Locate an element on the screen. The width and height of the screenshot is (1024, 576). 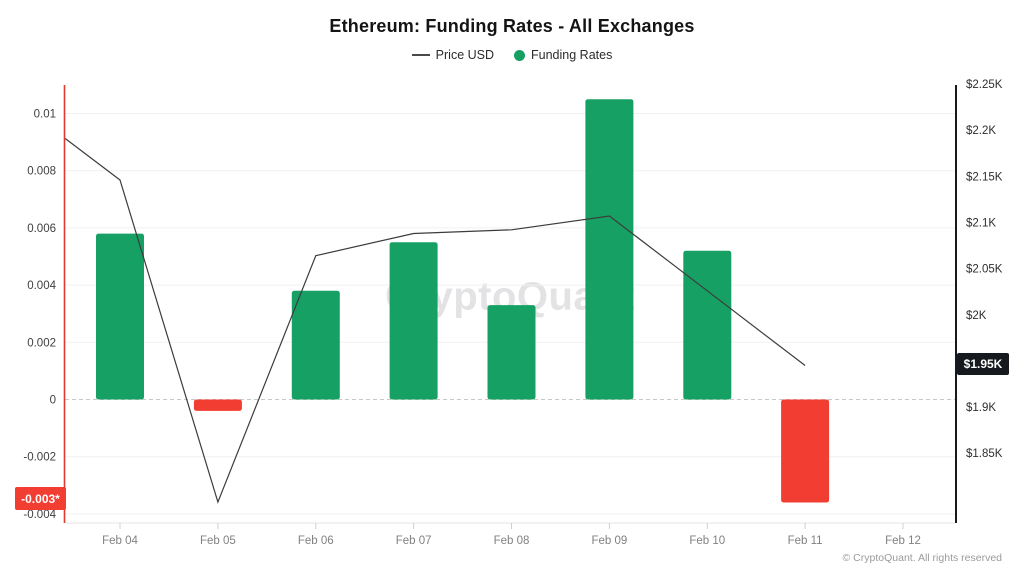
right-axis-tick-label: $1.9K is located at coordinates (981, 408).